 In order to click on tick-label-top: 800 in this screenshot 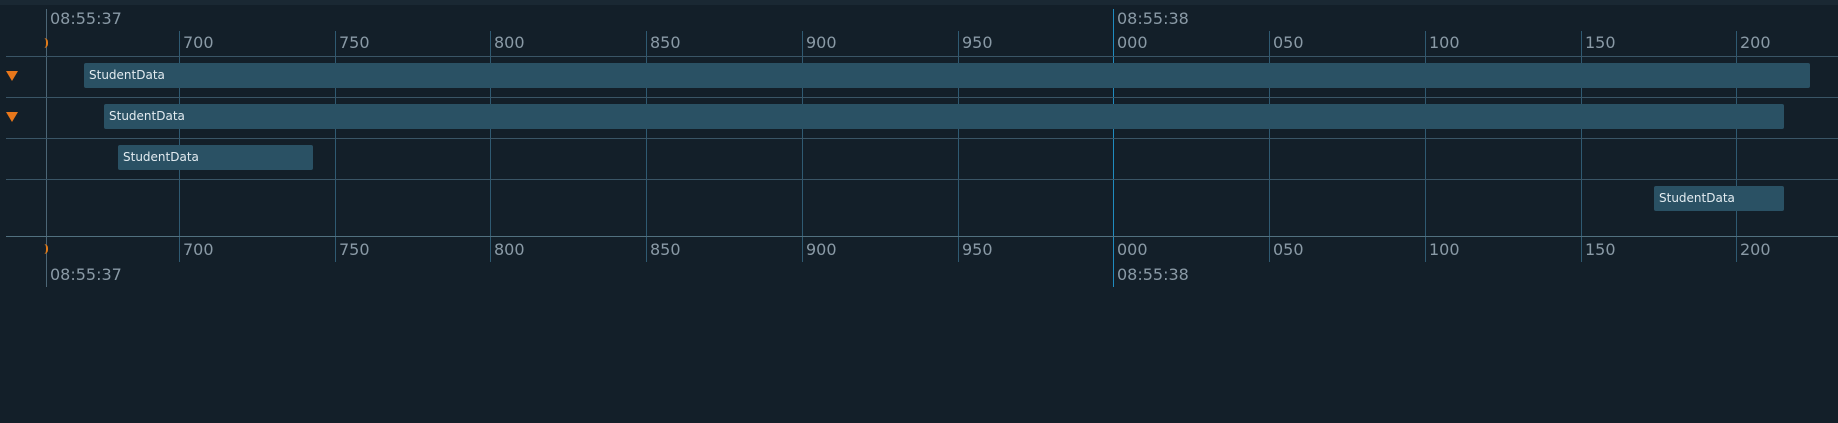, I will do `click(509, 42)`.